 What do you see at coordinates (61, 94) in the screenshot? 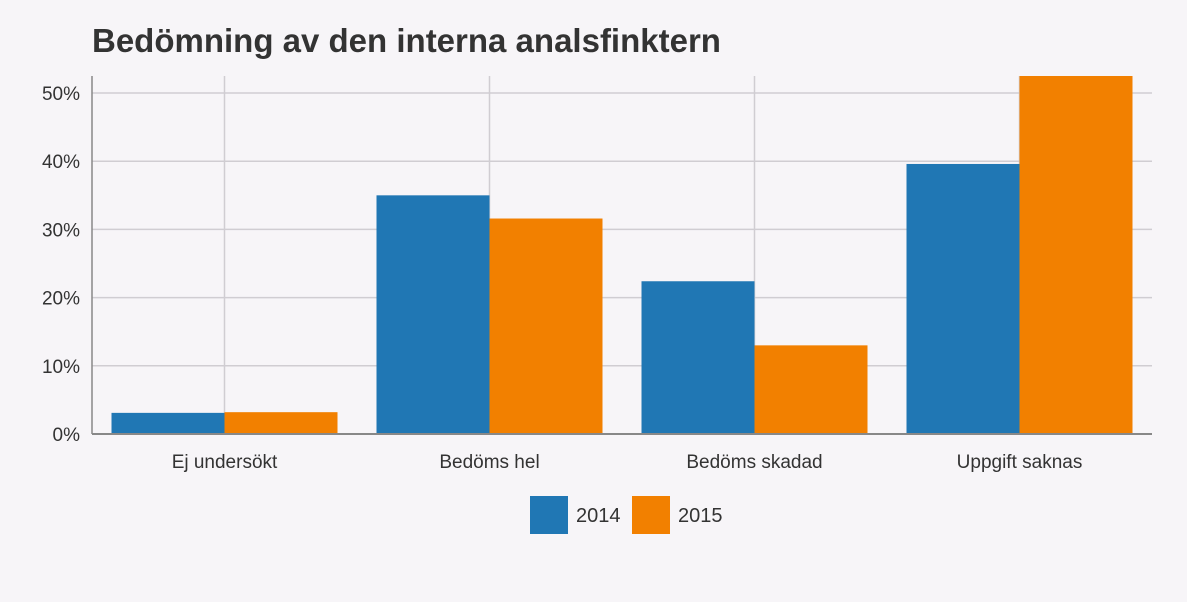
I see `y-tick-label: 50%` at bounding box center [61, 94].